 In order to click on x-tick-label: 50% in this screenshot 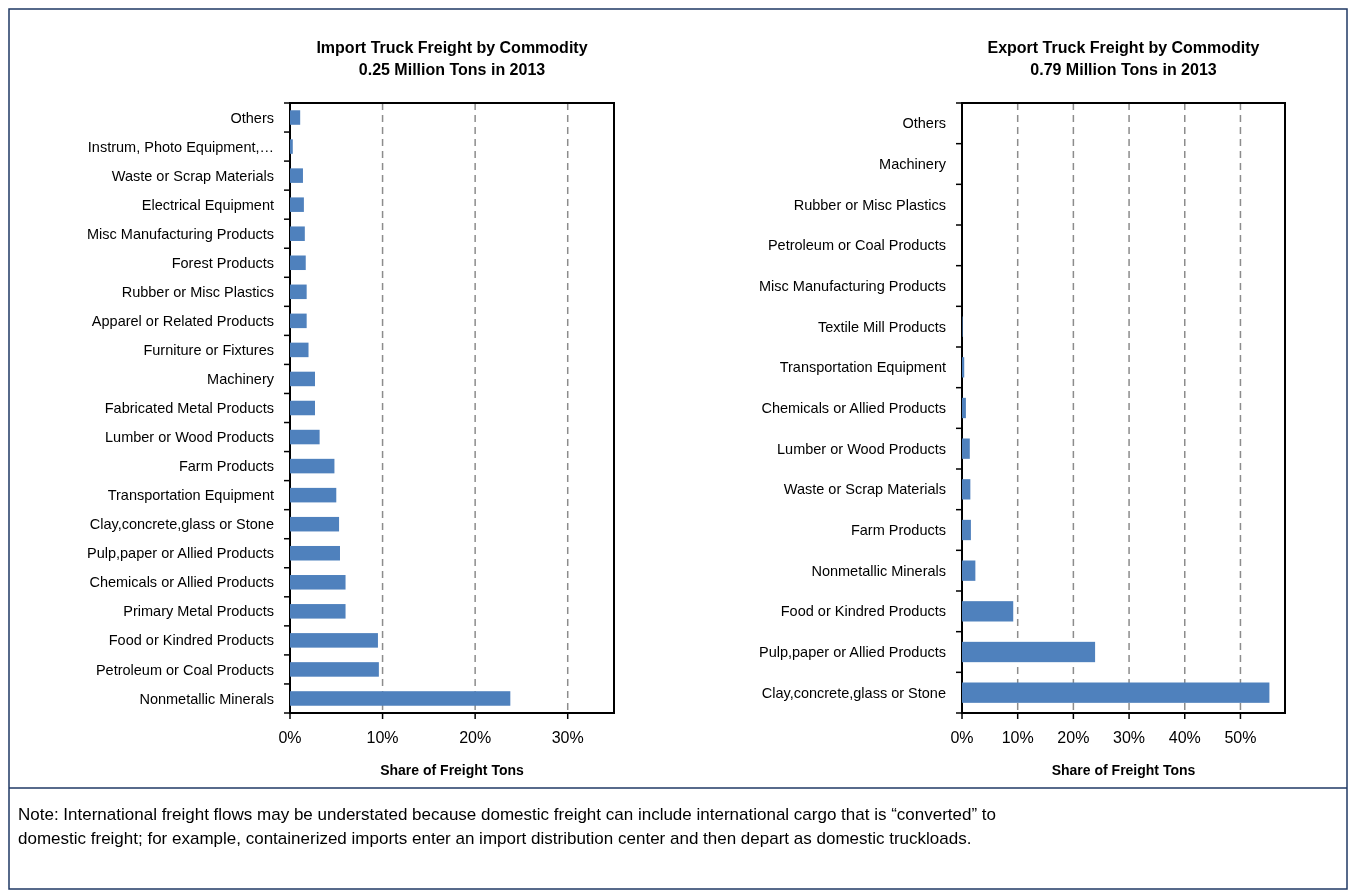, I will do `click(1240, 737)`.